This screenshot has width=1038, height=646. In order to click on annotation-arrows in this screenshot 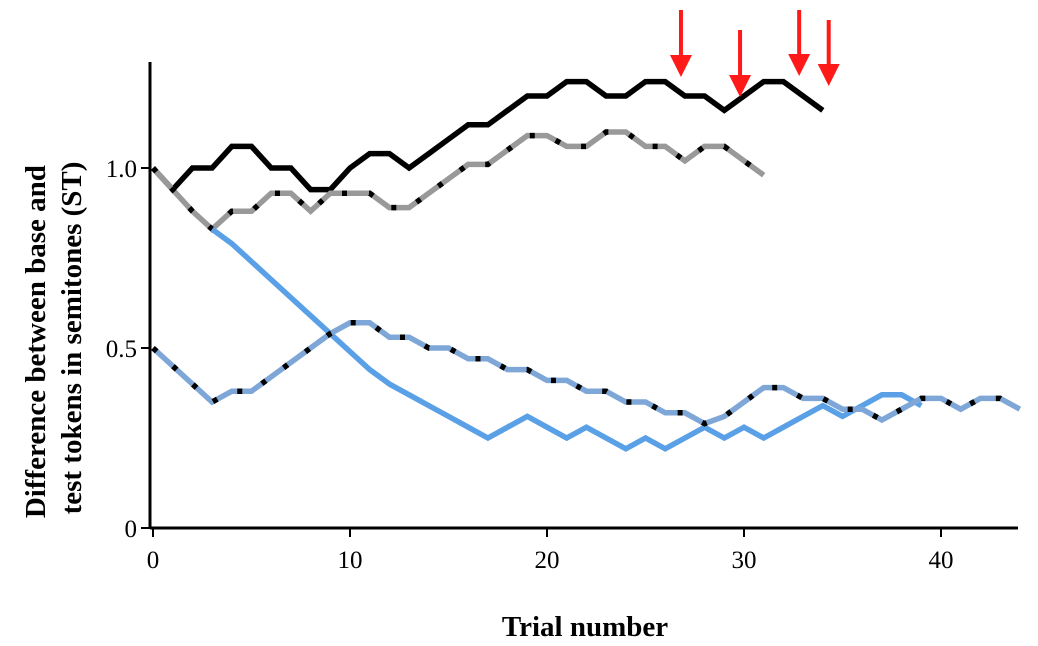, I will do `click(754, 53)`.